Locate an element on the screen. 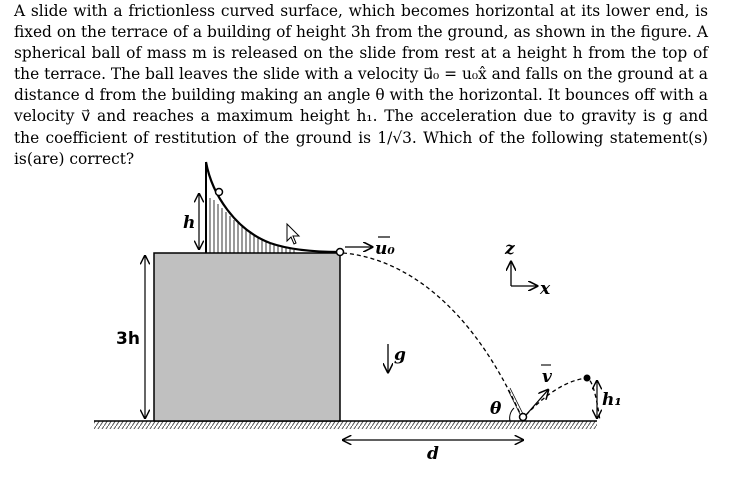 The image size is (740, 502). label-h1: h₁ is located at coordinates (612, 400).